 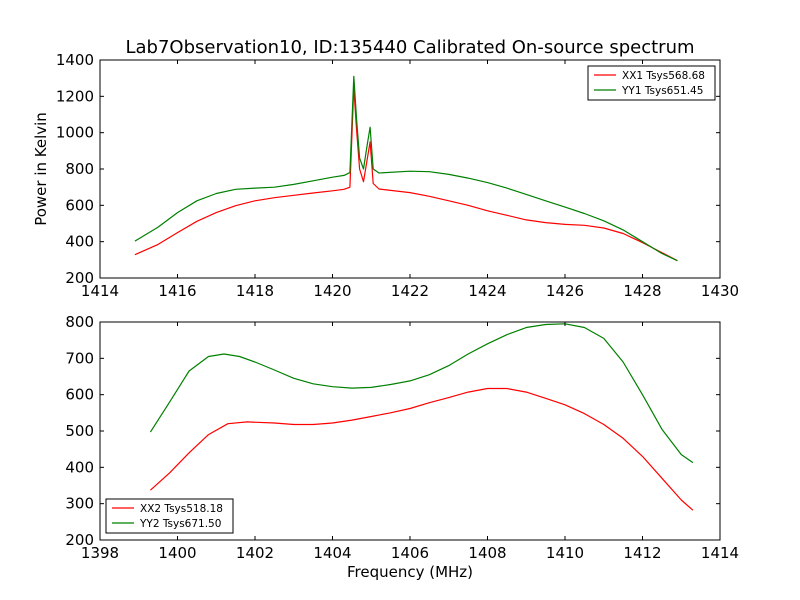 I want to click on x-tick-label: 1402, so click(x=255, y=553).